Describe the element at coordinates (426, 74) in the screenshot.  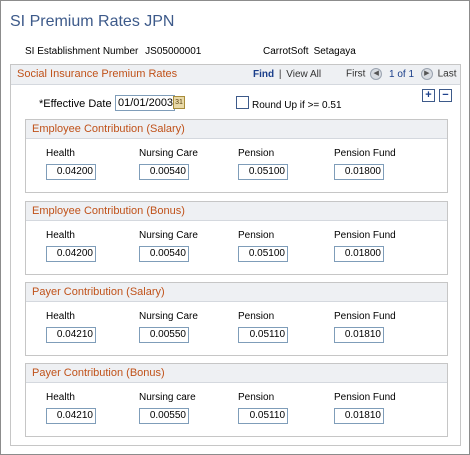
I see `next-arrow-icon: ▶` at that location.